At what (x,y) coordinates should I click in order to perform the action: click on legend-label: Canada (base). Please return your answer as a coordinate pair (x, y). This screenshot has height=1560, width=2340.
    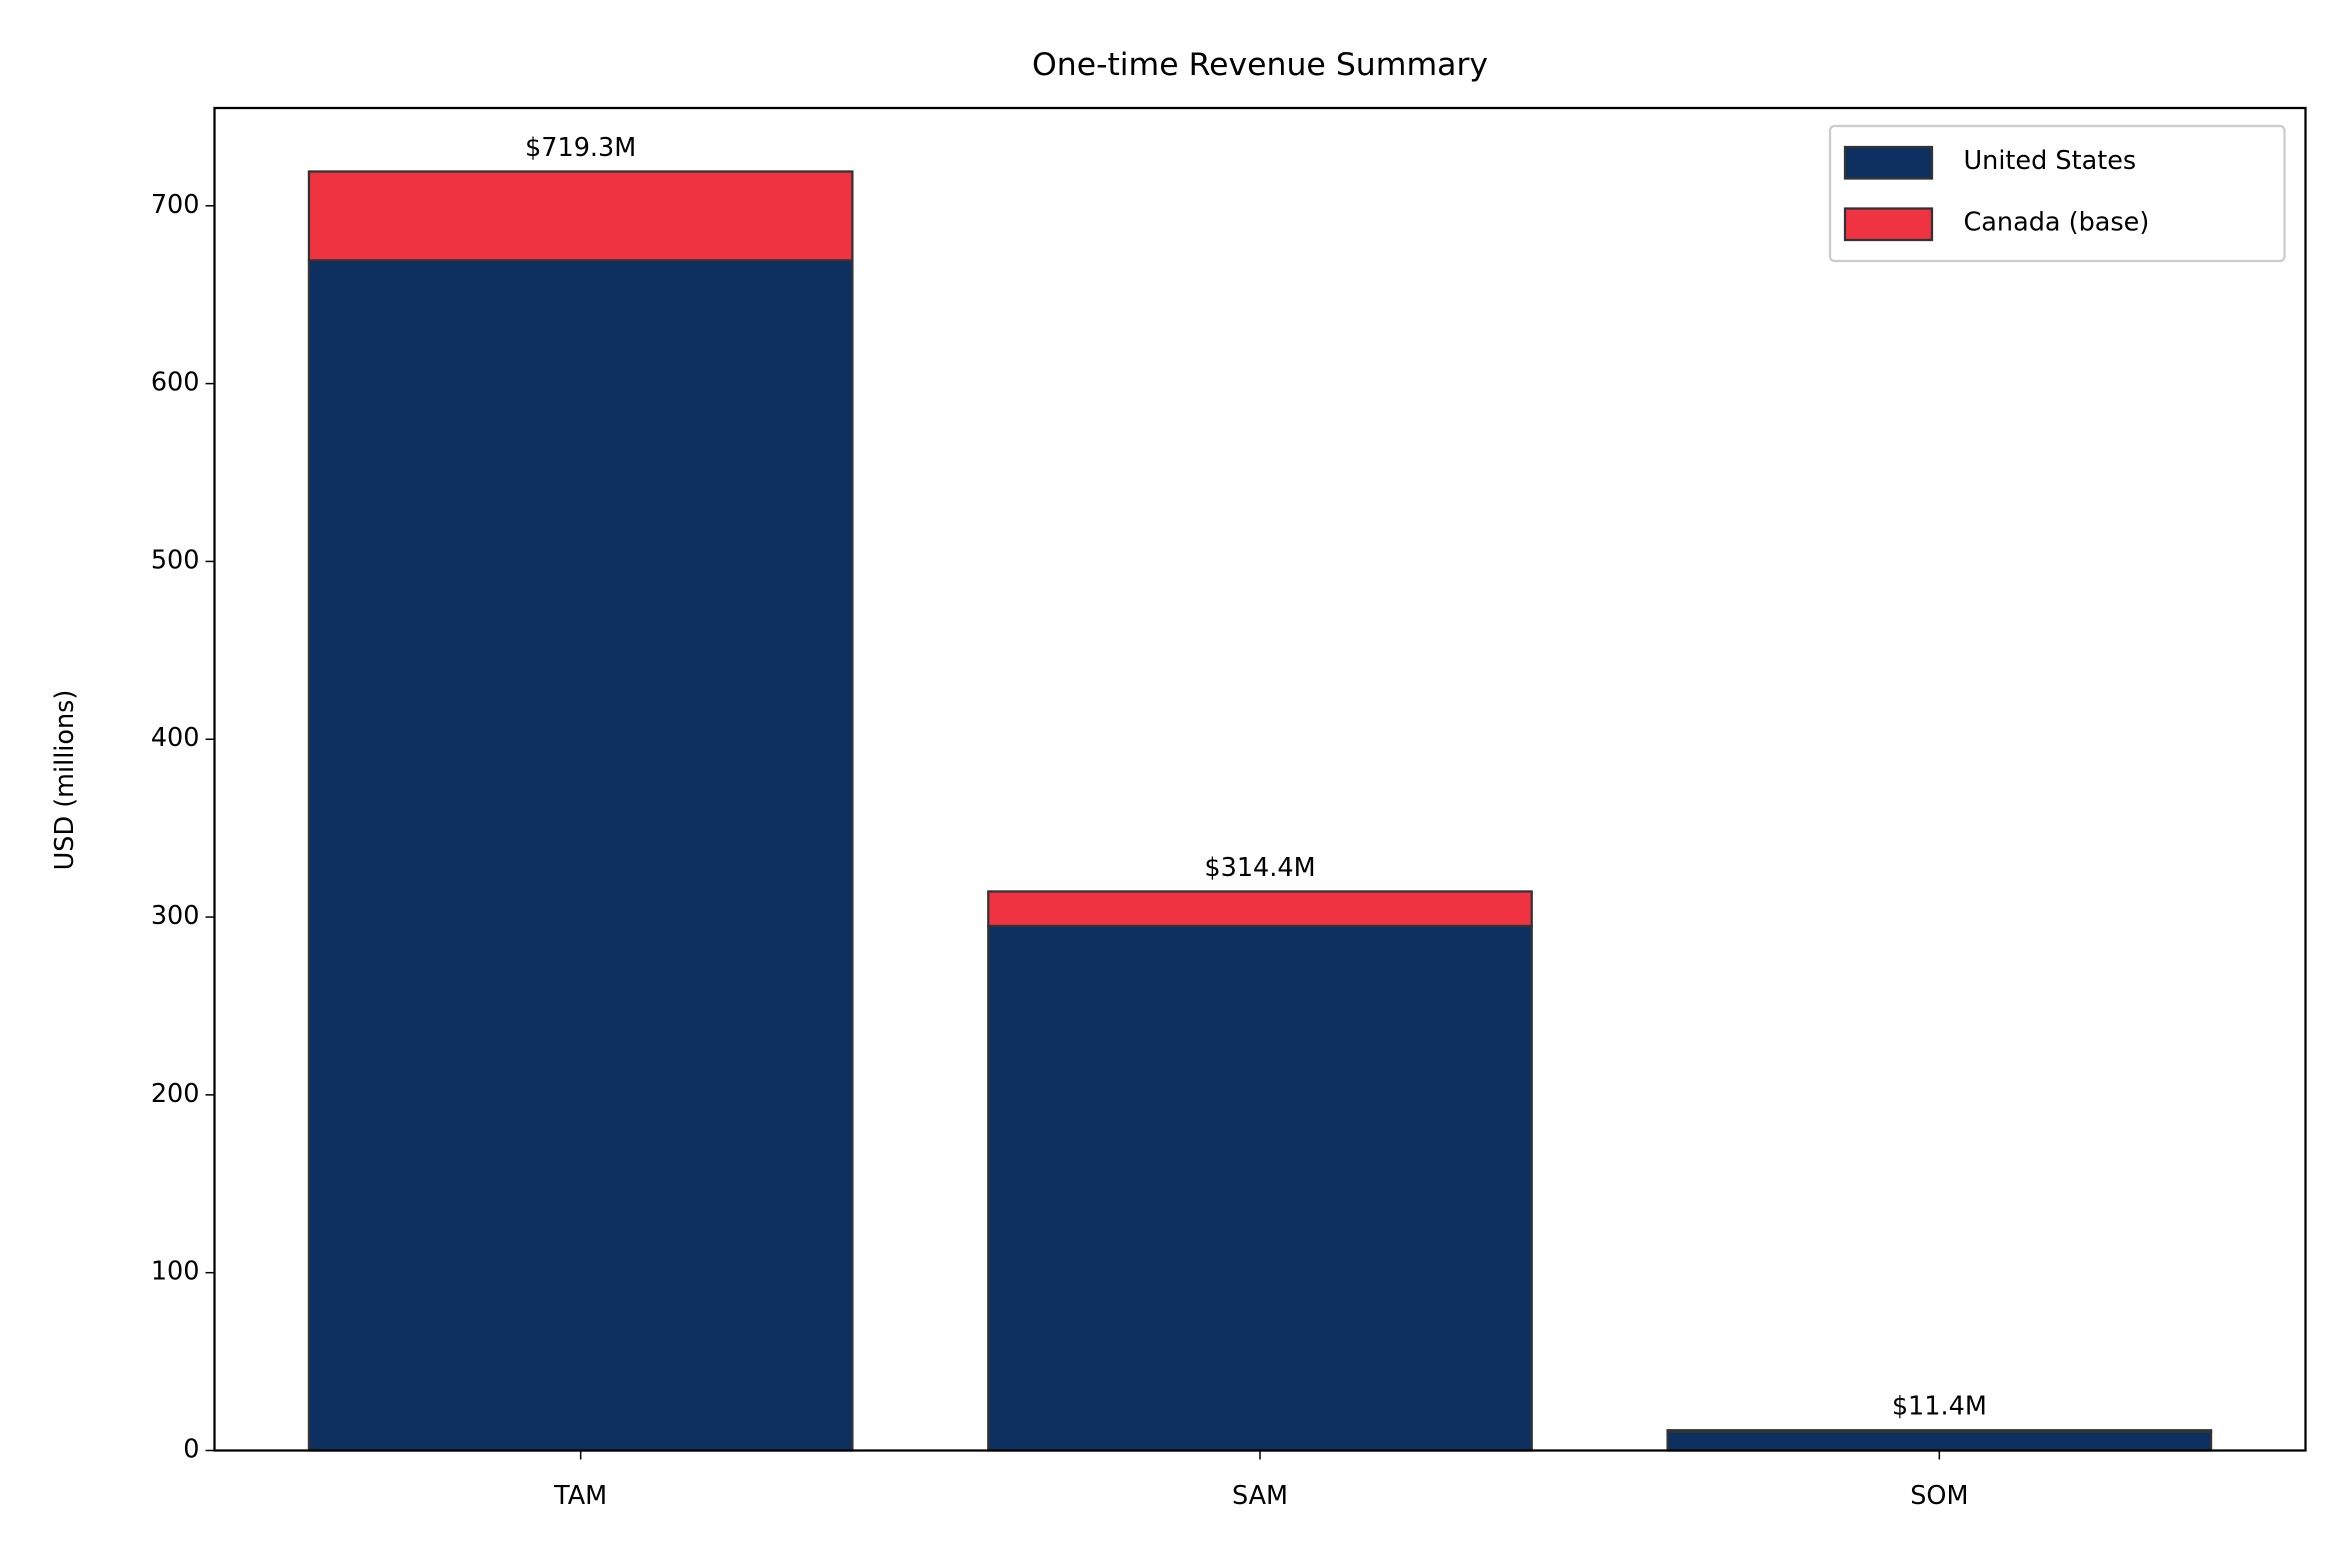
    Looking at the image, I should click on (2057, 223).